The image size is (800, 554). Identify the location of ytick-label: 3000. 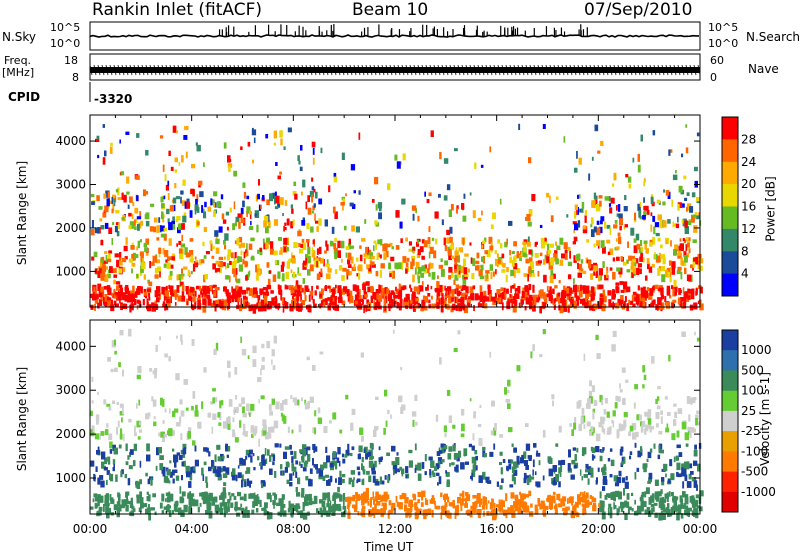
(70, 185).